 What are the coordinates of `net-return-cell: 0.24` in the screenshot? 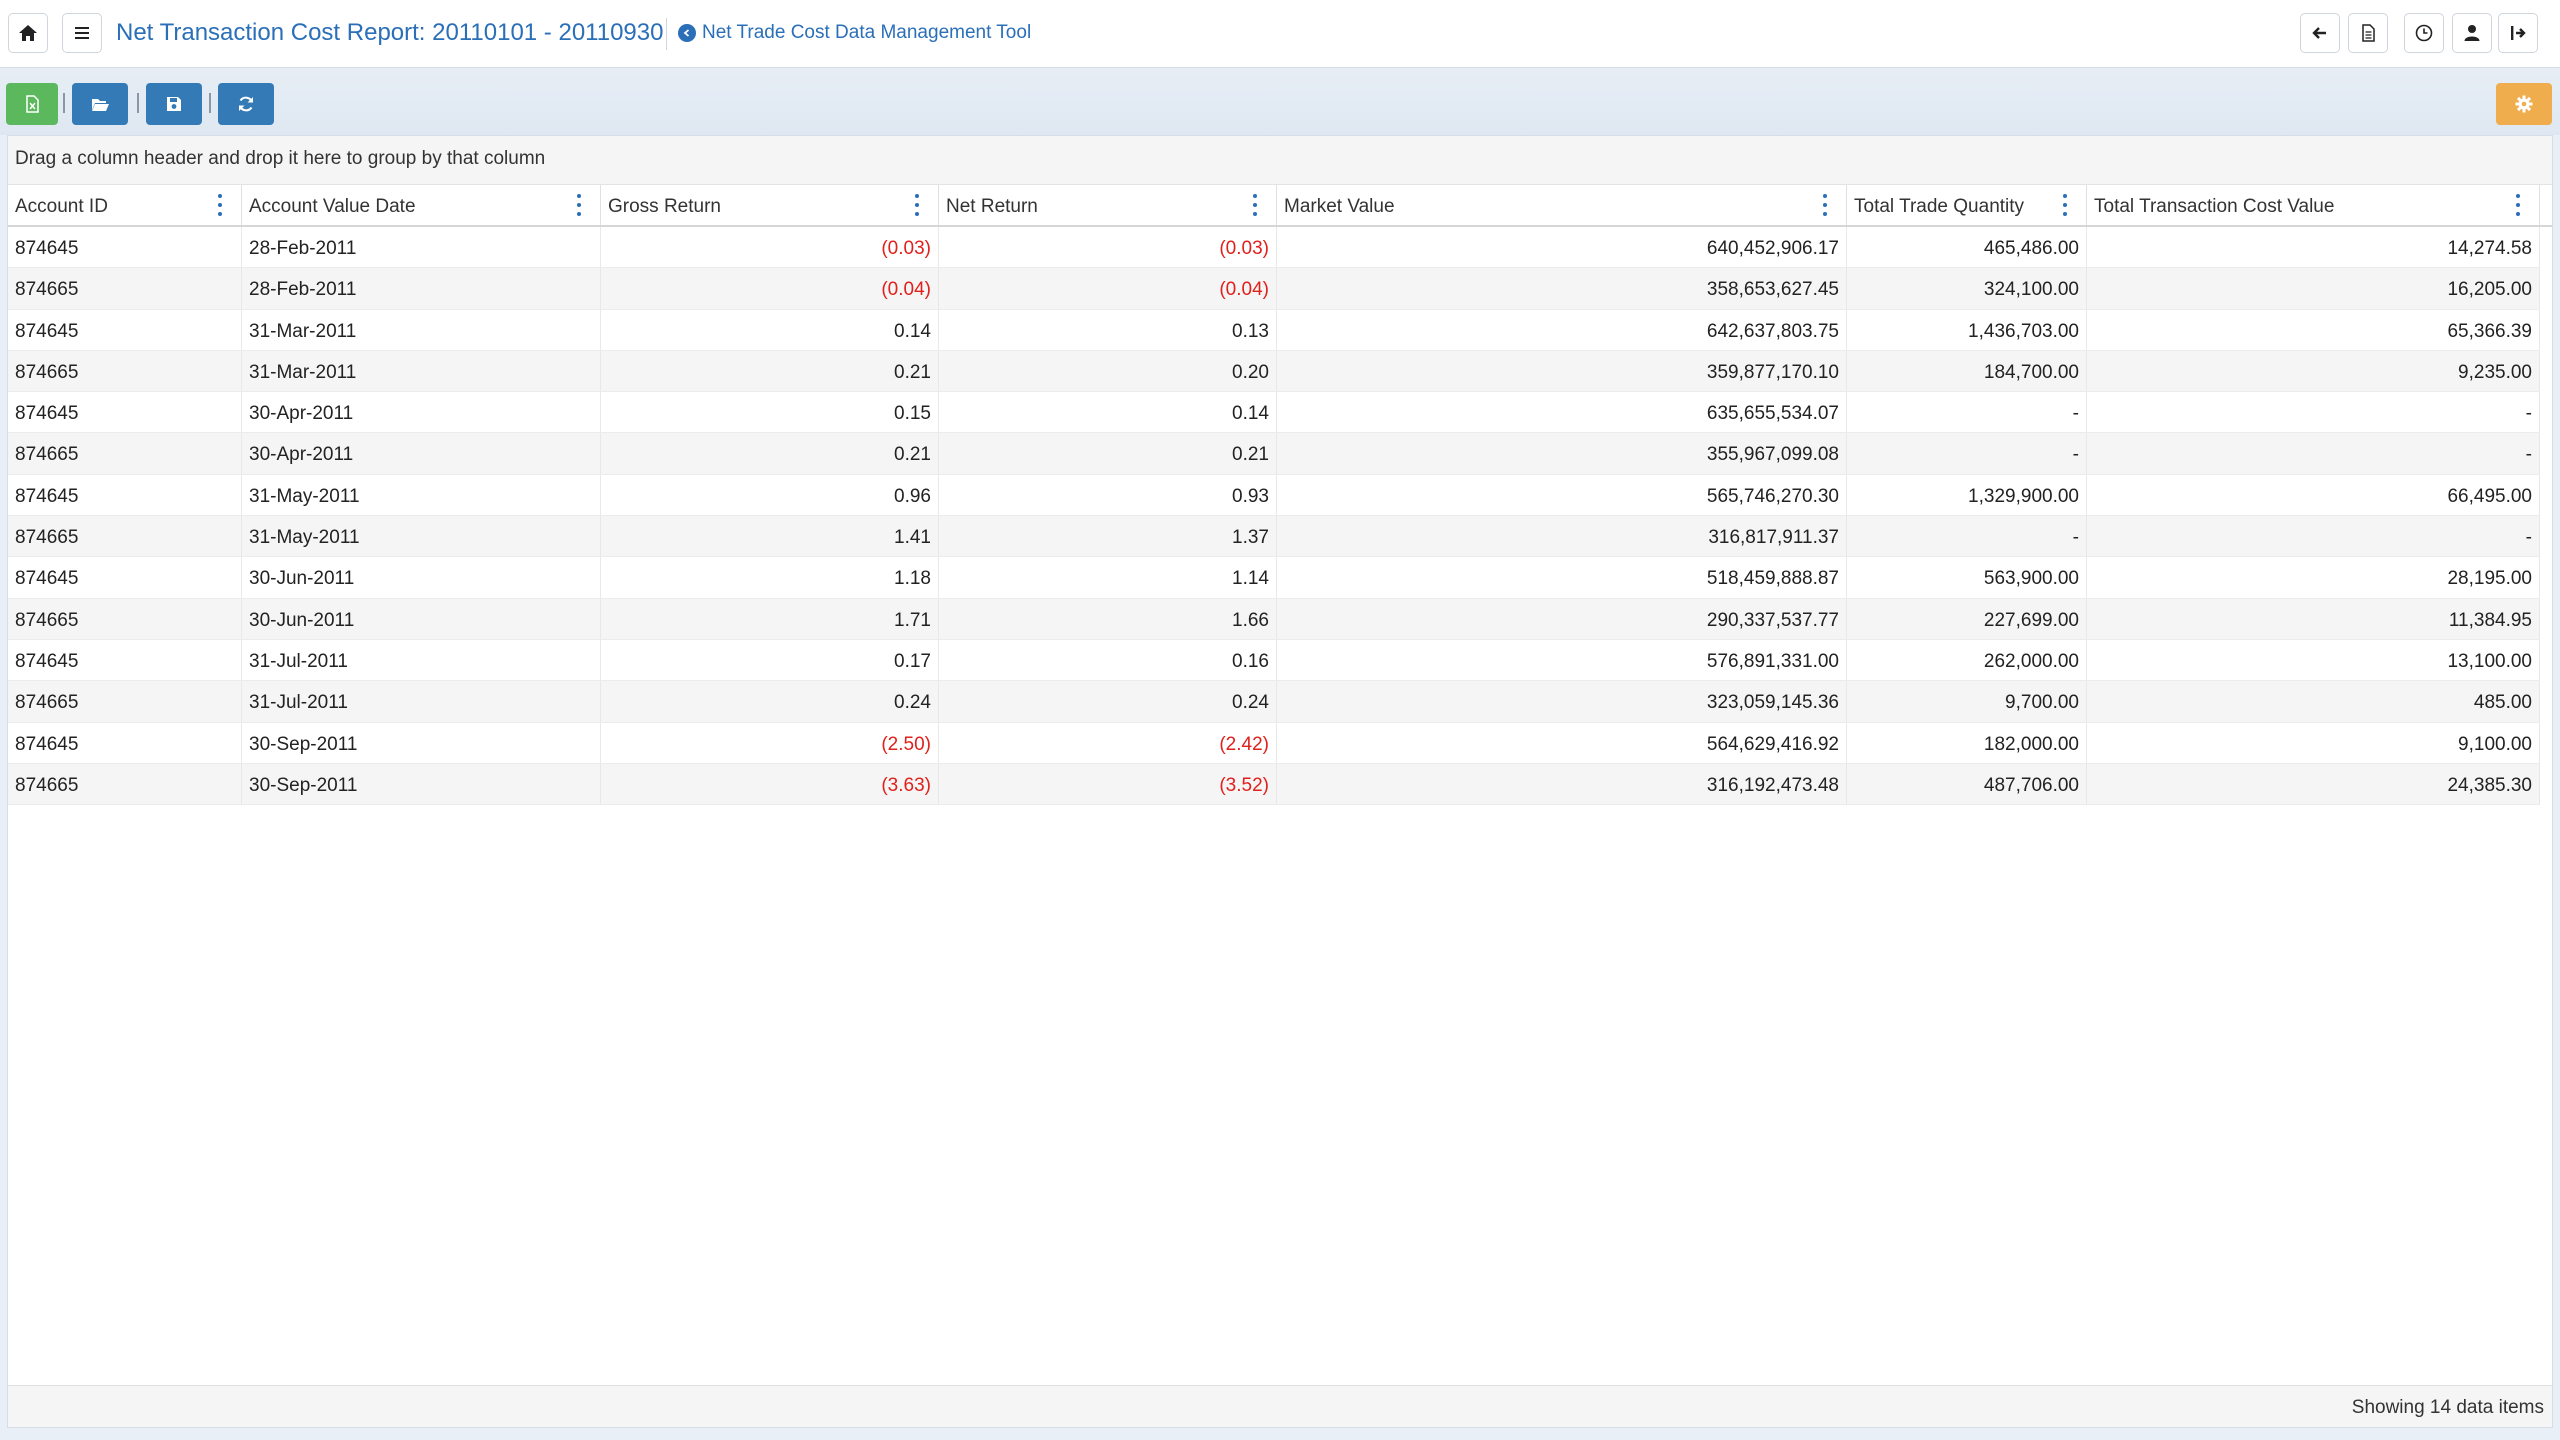 It's located at (1108, 701).